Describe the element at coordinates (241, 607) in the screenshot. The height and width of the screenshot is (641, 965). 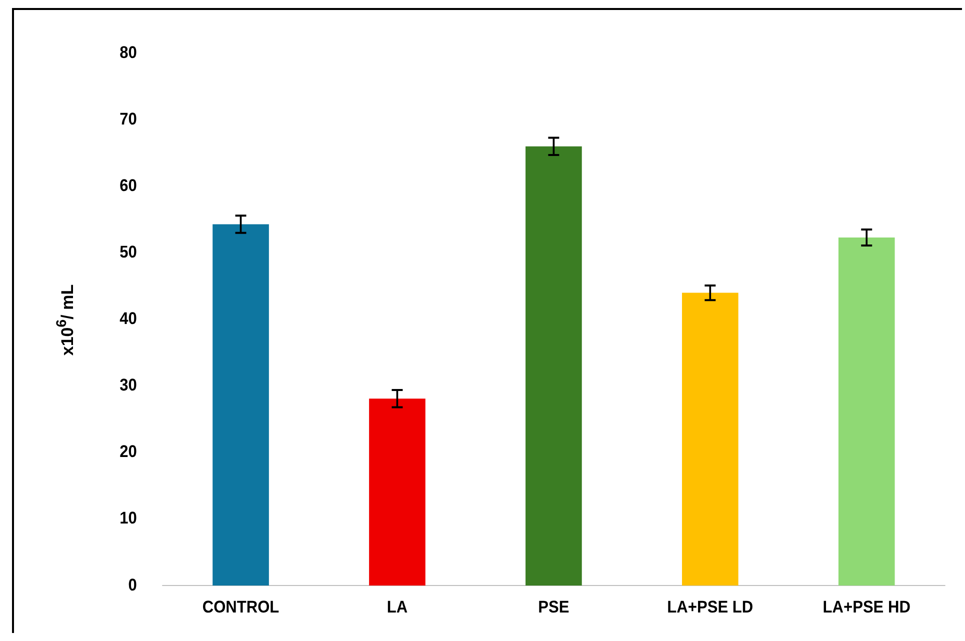
I see `x-tick-label: CONTROL` at that location.